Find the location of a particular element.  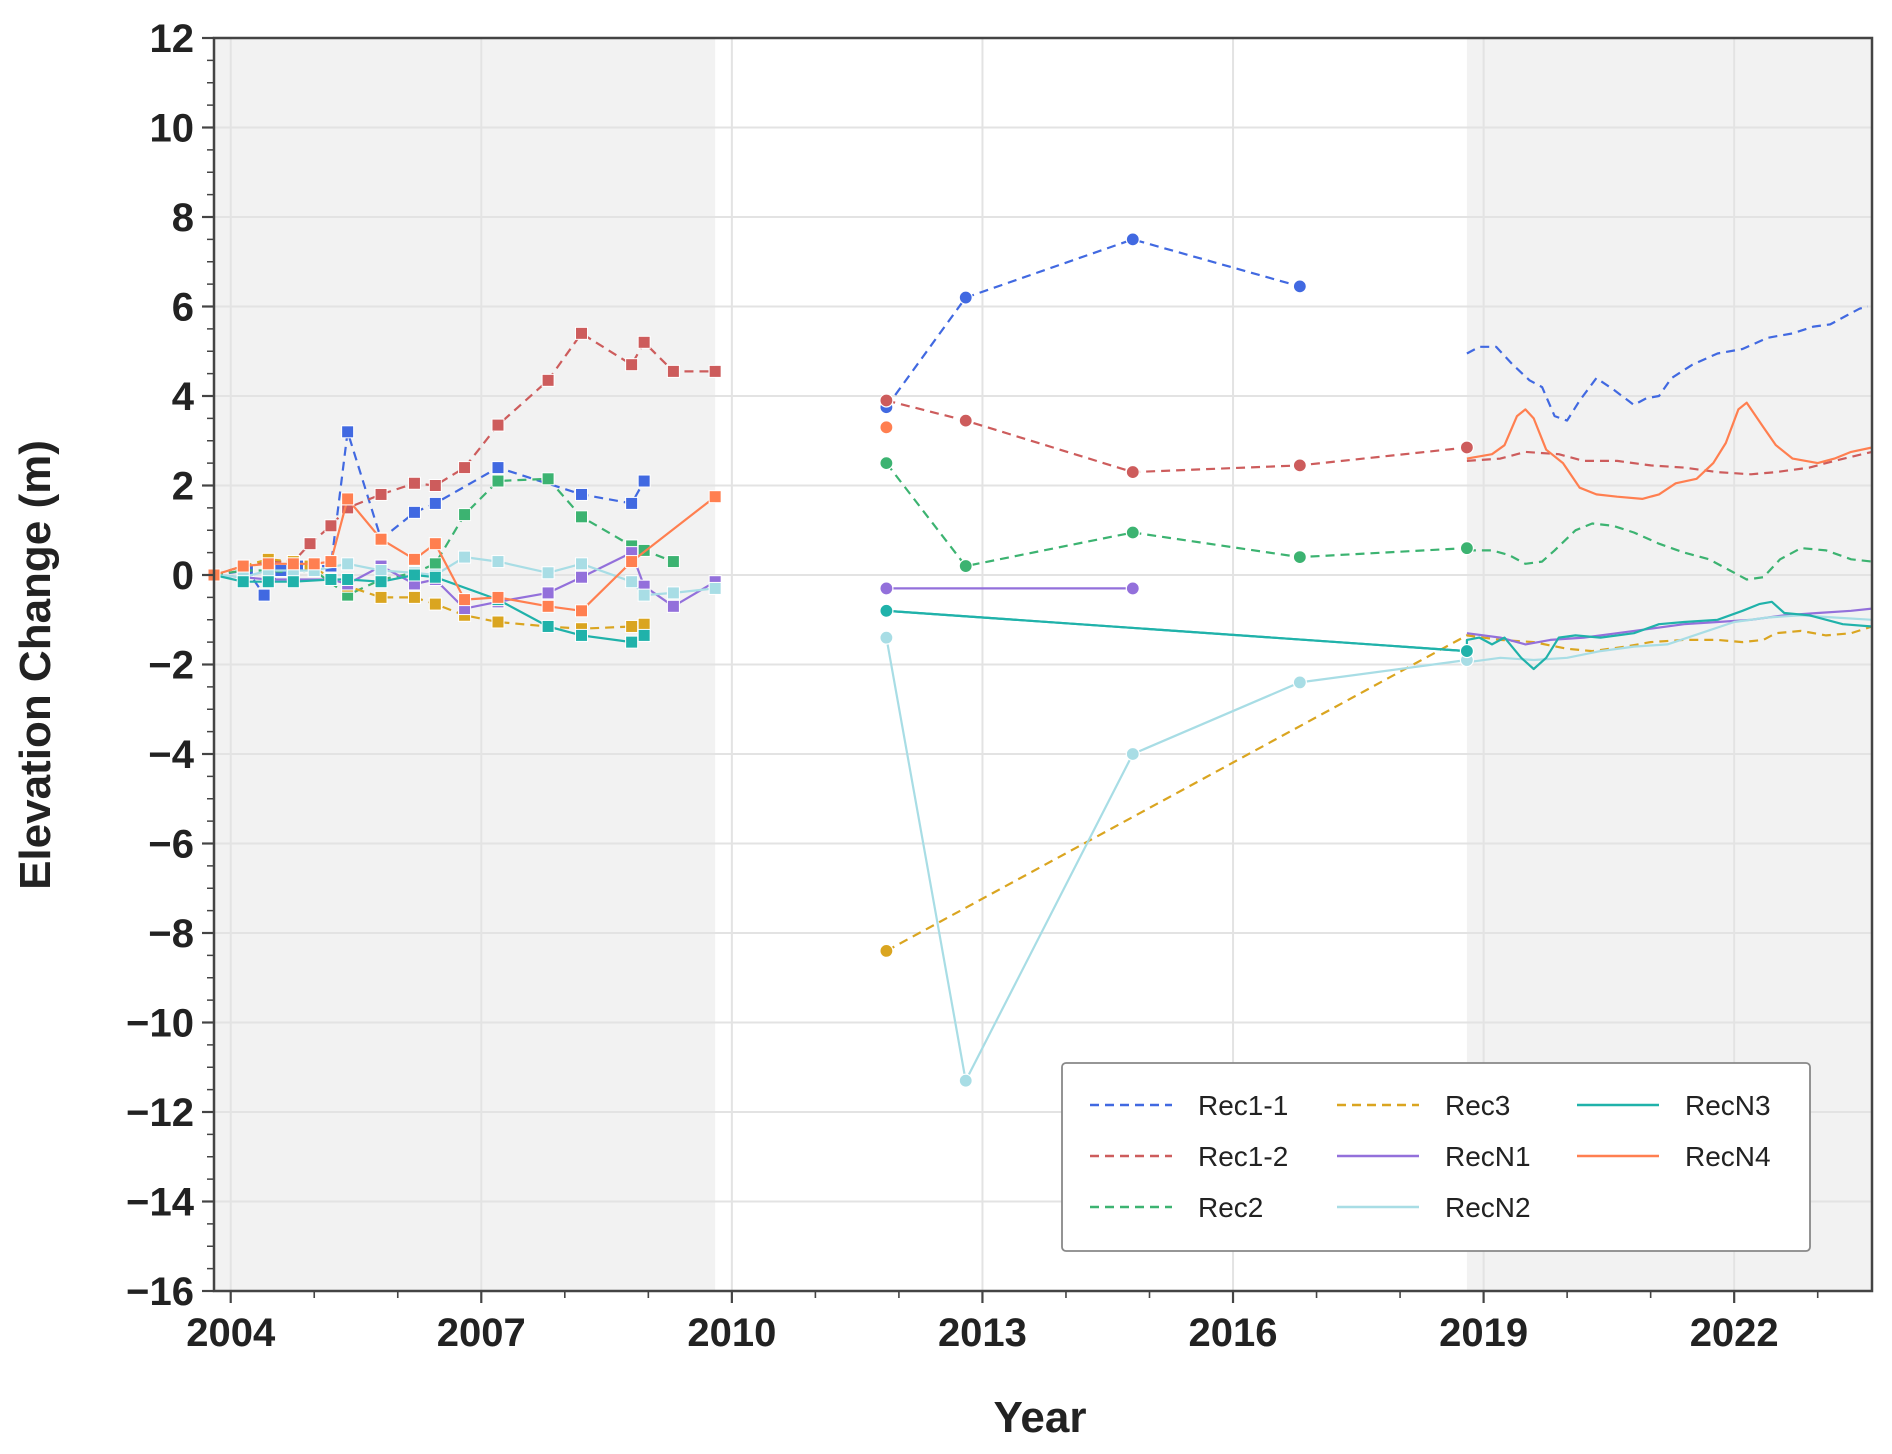

x-tick-label-2010: 2010 is located at coordinates (731, 1333).